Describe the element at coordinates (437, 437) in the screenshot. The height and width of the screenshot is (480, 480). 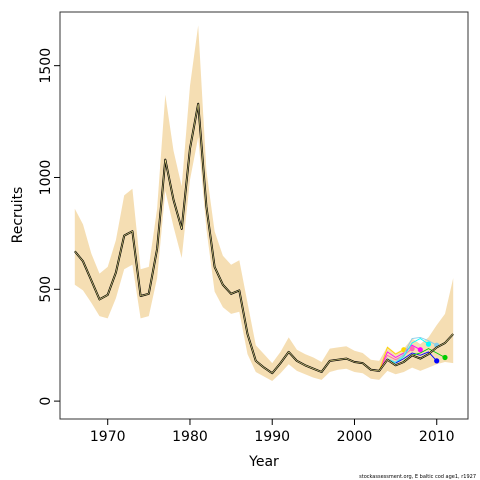
I see `x-tick-label-2010: 2010` at that location.